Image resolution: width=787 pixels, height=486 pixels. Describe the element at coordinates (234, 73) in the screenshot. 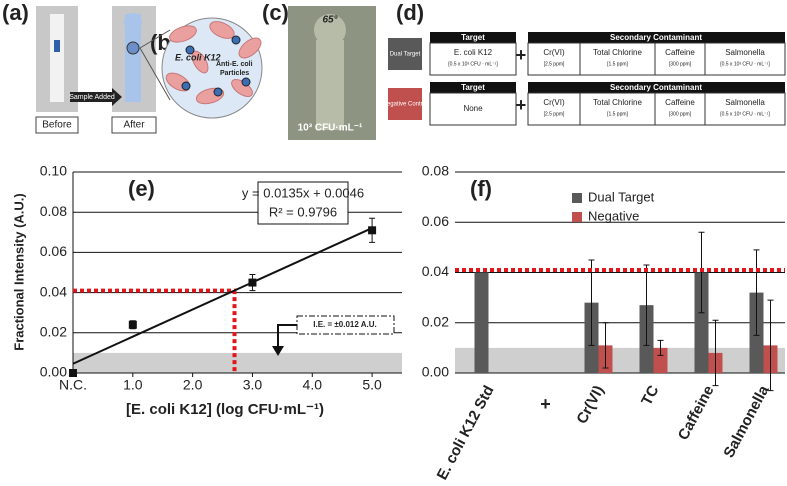

I see `particle-label: Particles` at that location.